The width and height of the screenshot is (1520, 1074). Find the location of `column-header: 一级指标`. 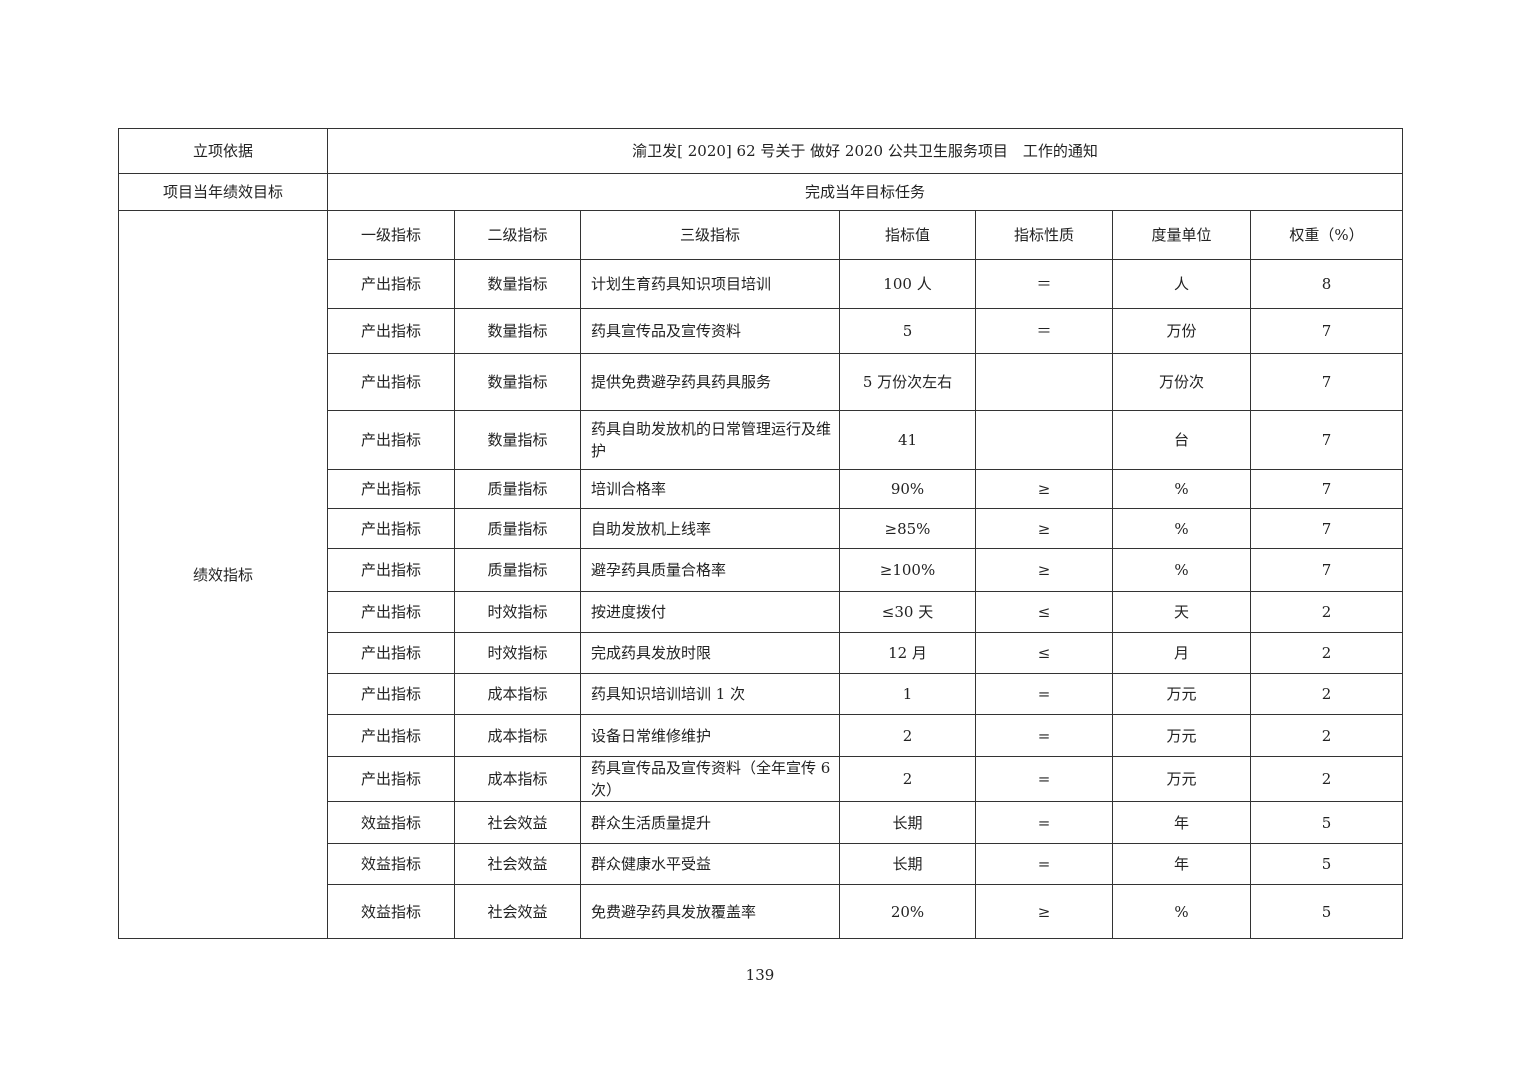

column-header: 一级指标 is located at coordinates (391, 235).